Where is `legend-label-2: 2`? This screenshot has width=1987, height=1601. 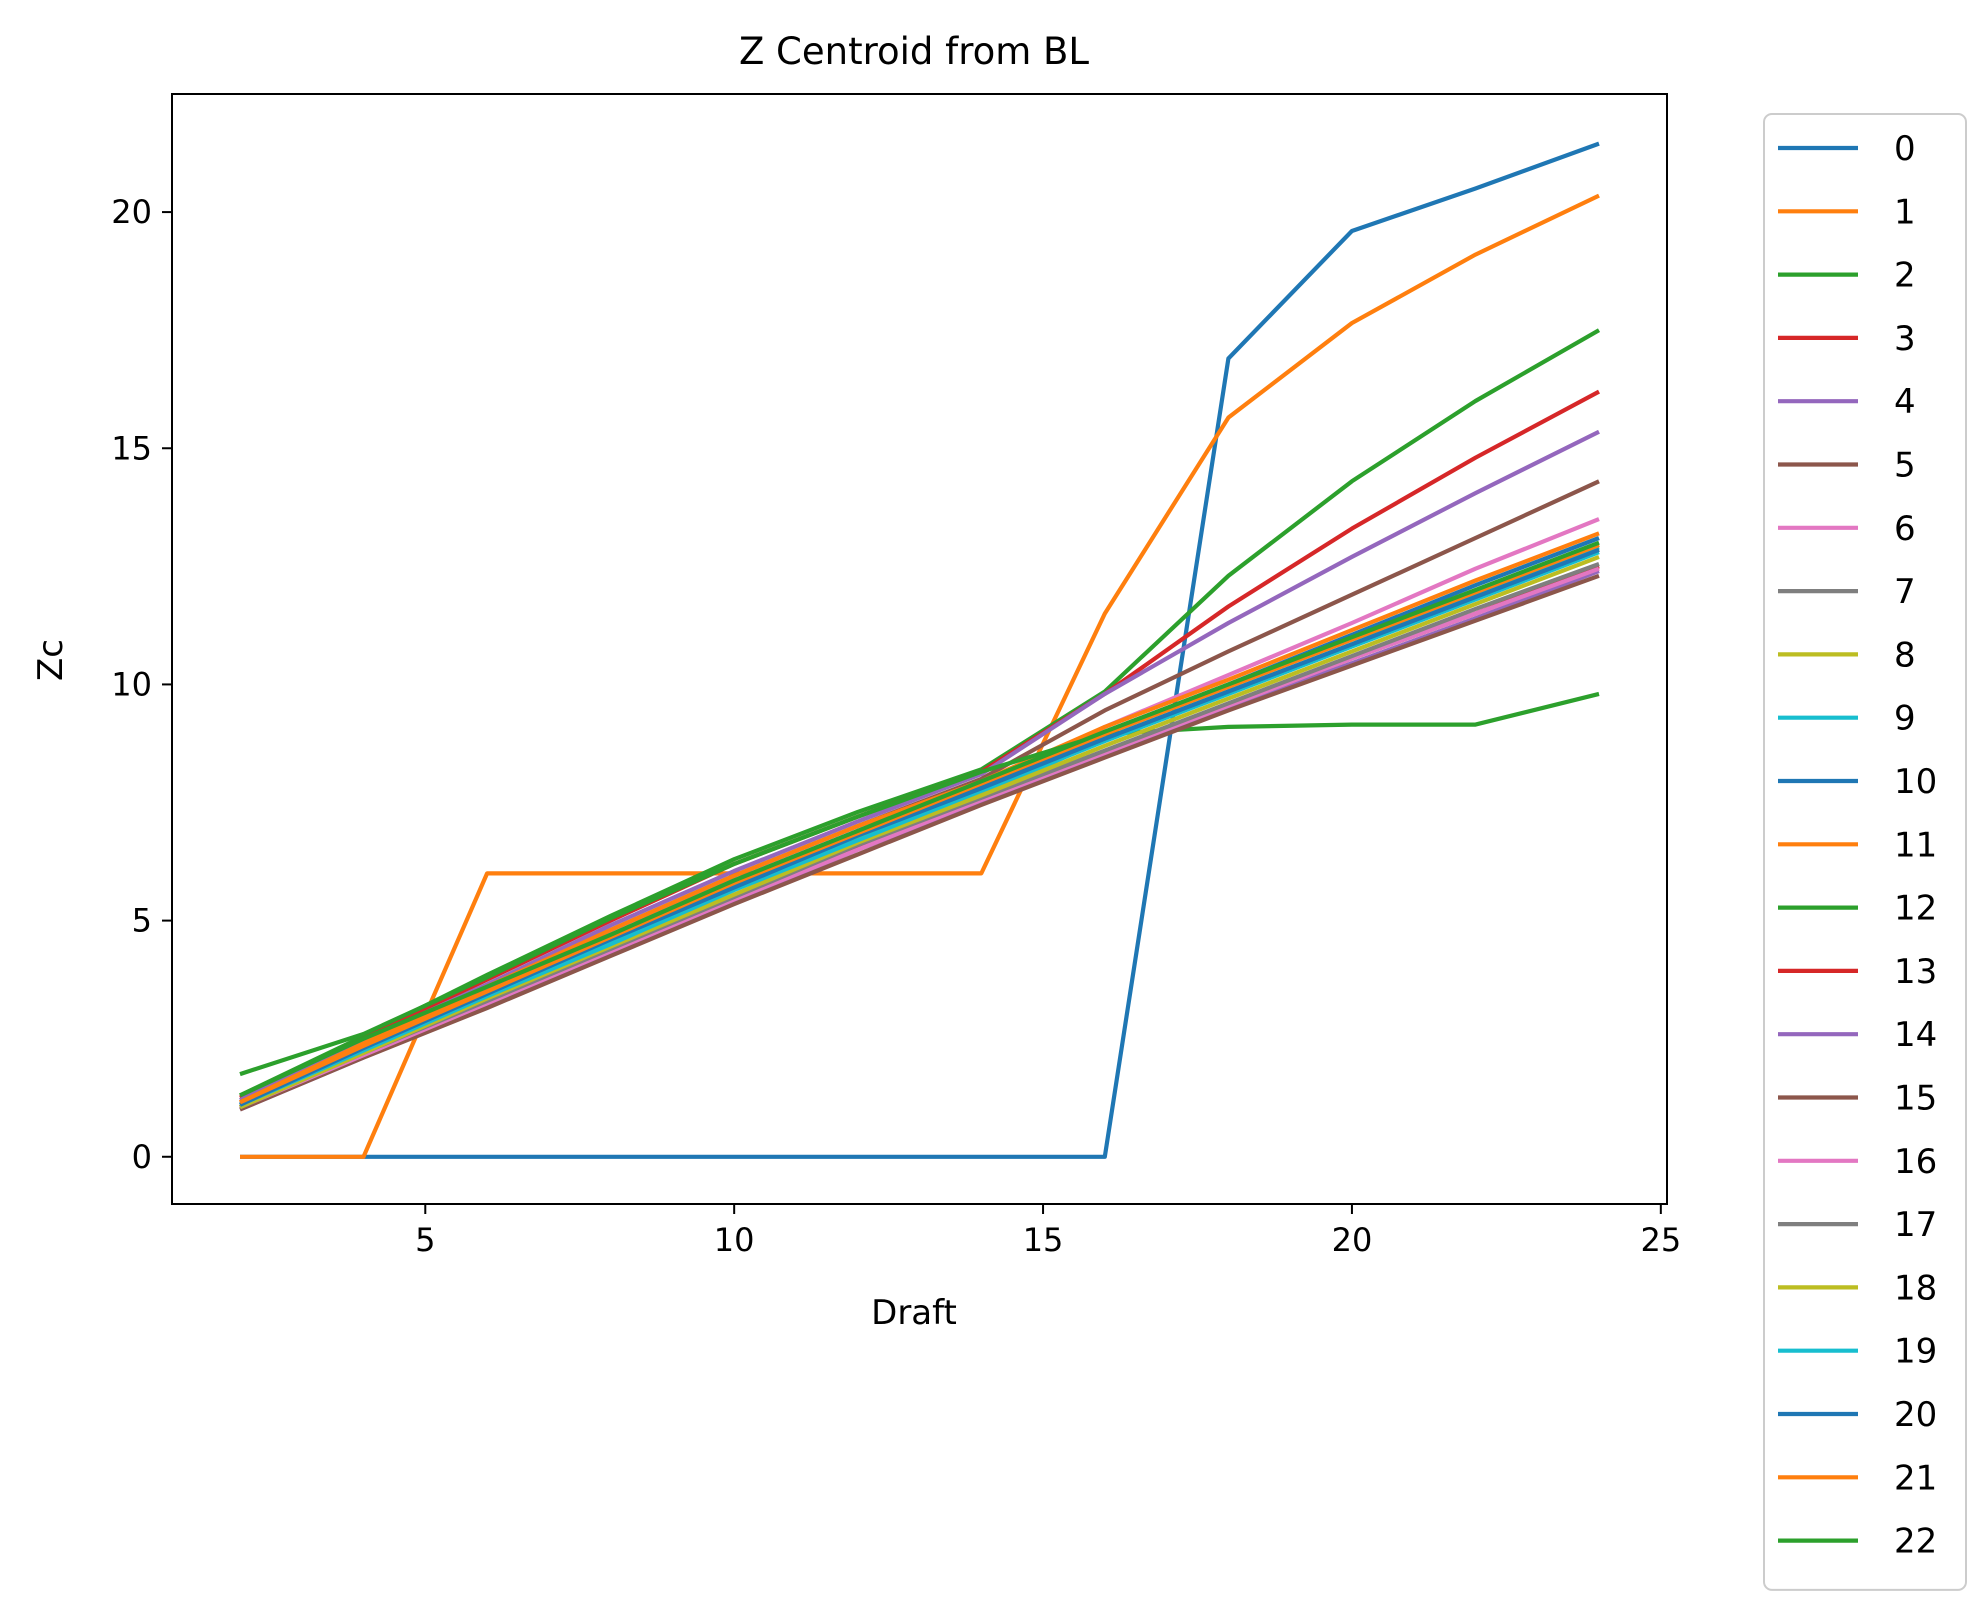
legend-label-2: 2 is located at coordinates (1905, 276).